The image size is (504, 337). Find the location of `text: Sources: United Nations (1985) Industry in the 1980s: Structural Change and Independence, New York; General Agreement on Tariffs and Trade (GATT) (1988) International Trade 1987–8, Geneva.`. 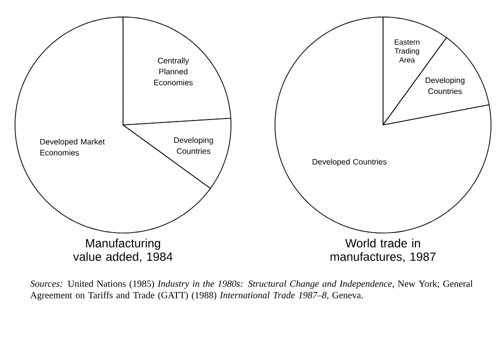

text: Sources: United Nations (1985) Industry in the 1980s: Structural Change and Independence, New York; General Agreement on Tariffs and Trade (GATT) (1988) International Trade 1987–8, Geneva. is located at coordinates (251, 290).